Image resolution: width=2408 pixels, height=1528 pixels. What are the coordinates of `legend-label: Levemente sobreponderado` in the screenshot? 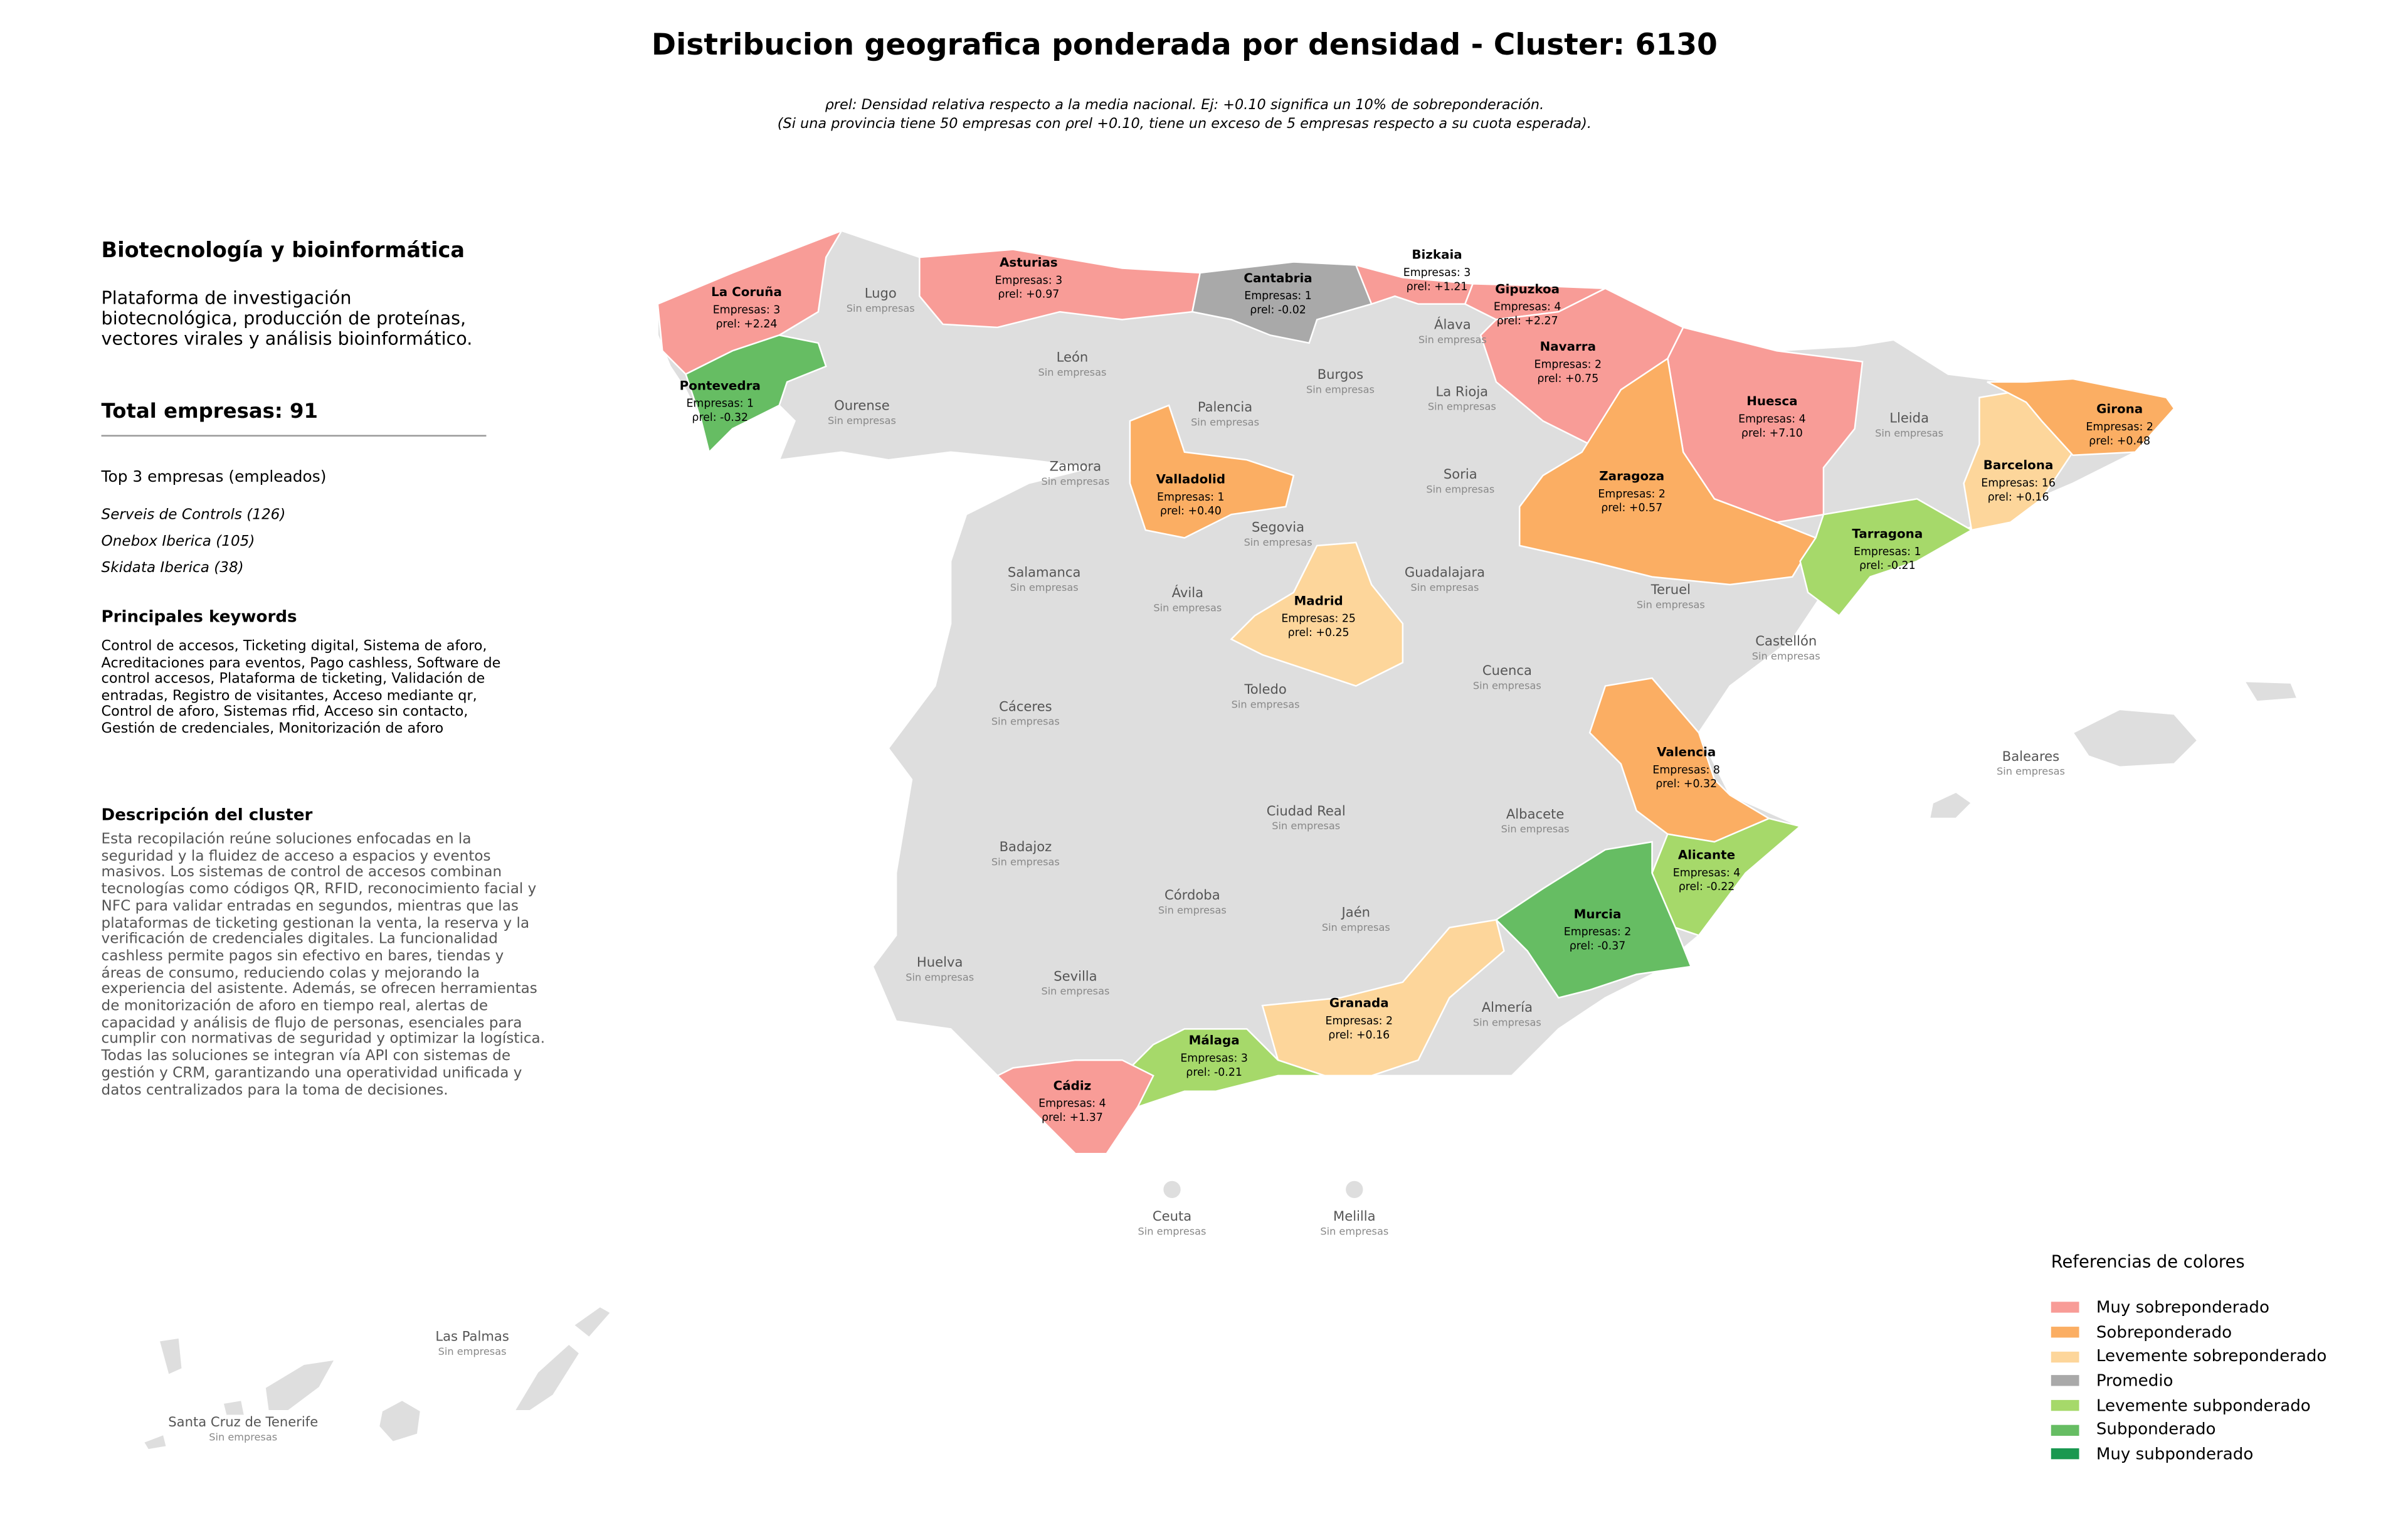 It's located at (2211, 1356).